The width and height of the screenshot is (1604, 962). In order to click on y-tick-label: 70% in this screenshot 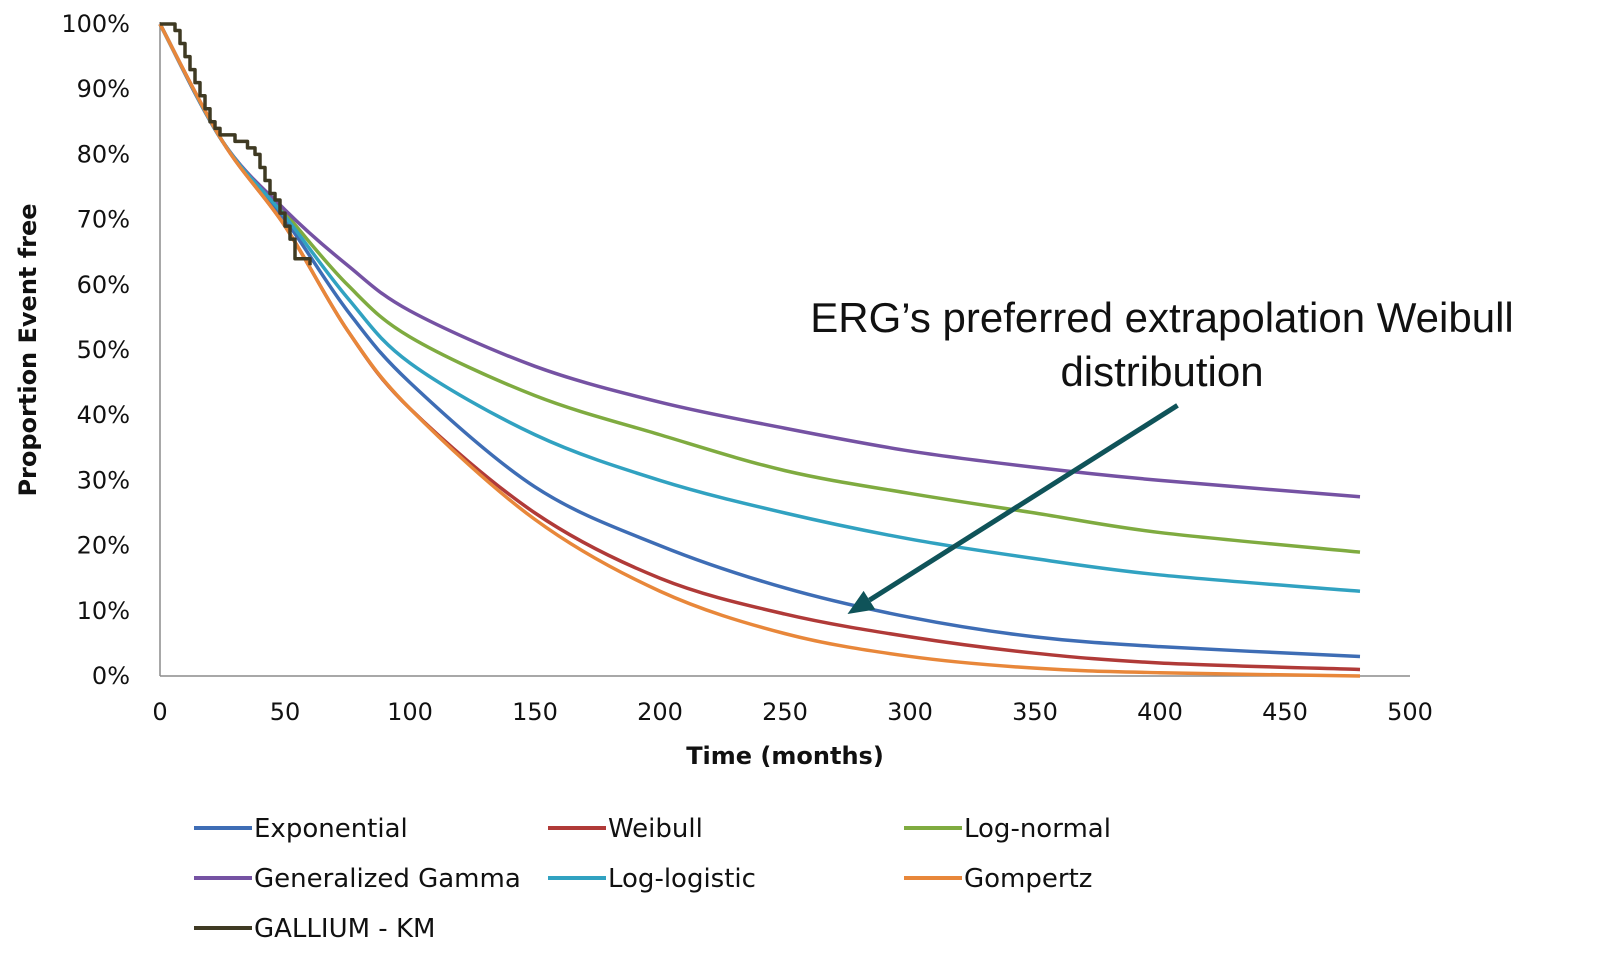, I will do `click(103, 220)`.